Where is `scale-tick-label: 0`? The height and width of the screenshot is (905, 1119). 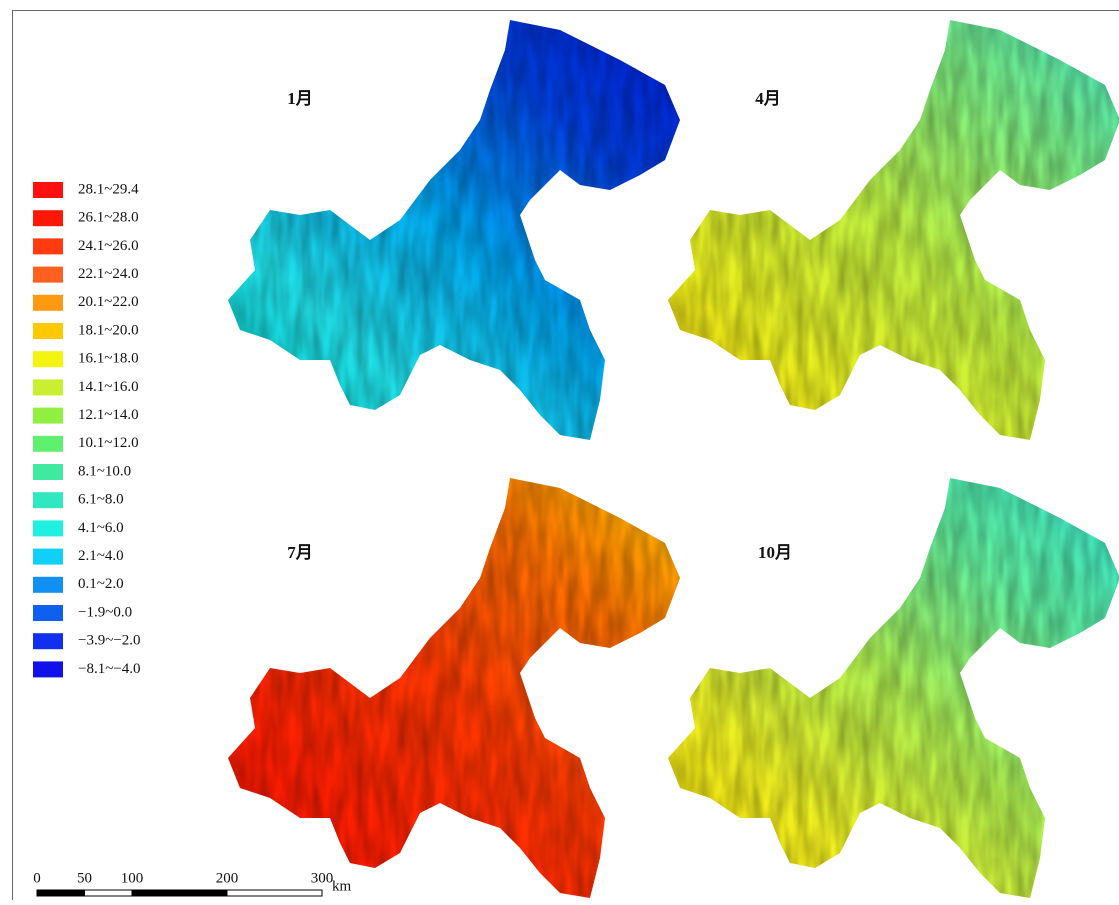 scale-tick-label: 0 is located at coordinates (37, 878).